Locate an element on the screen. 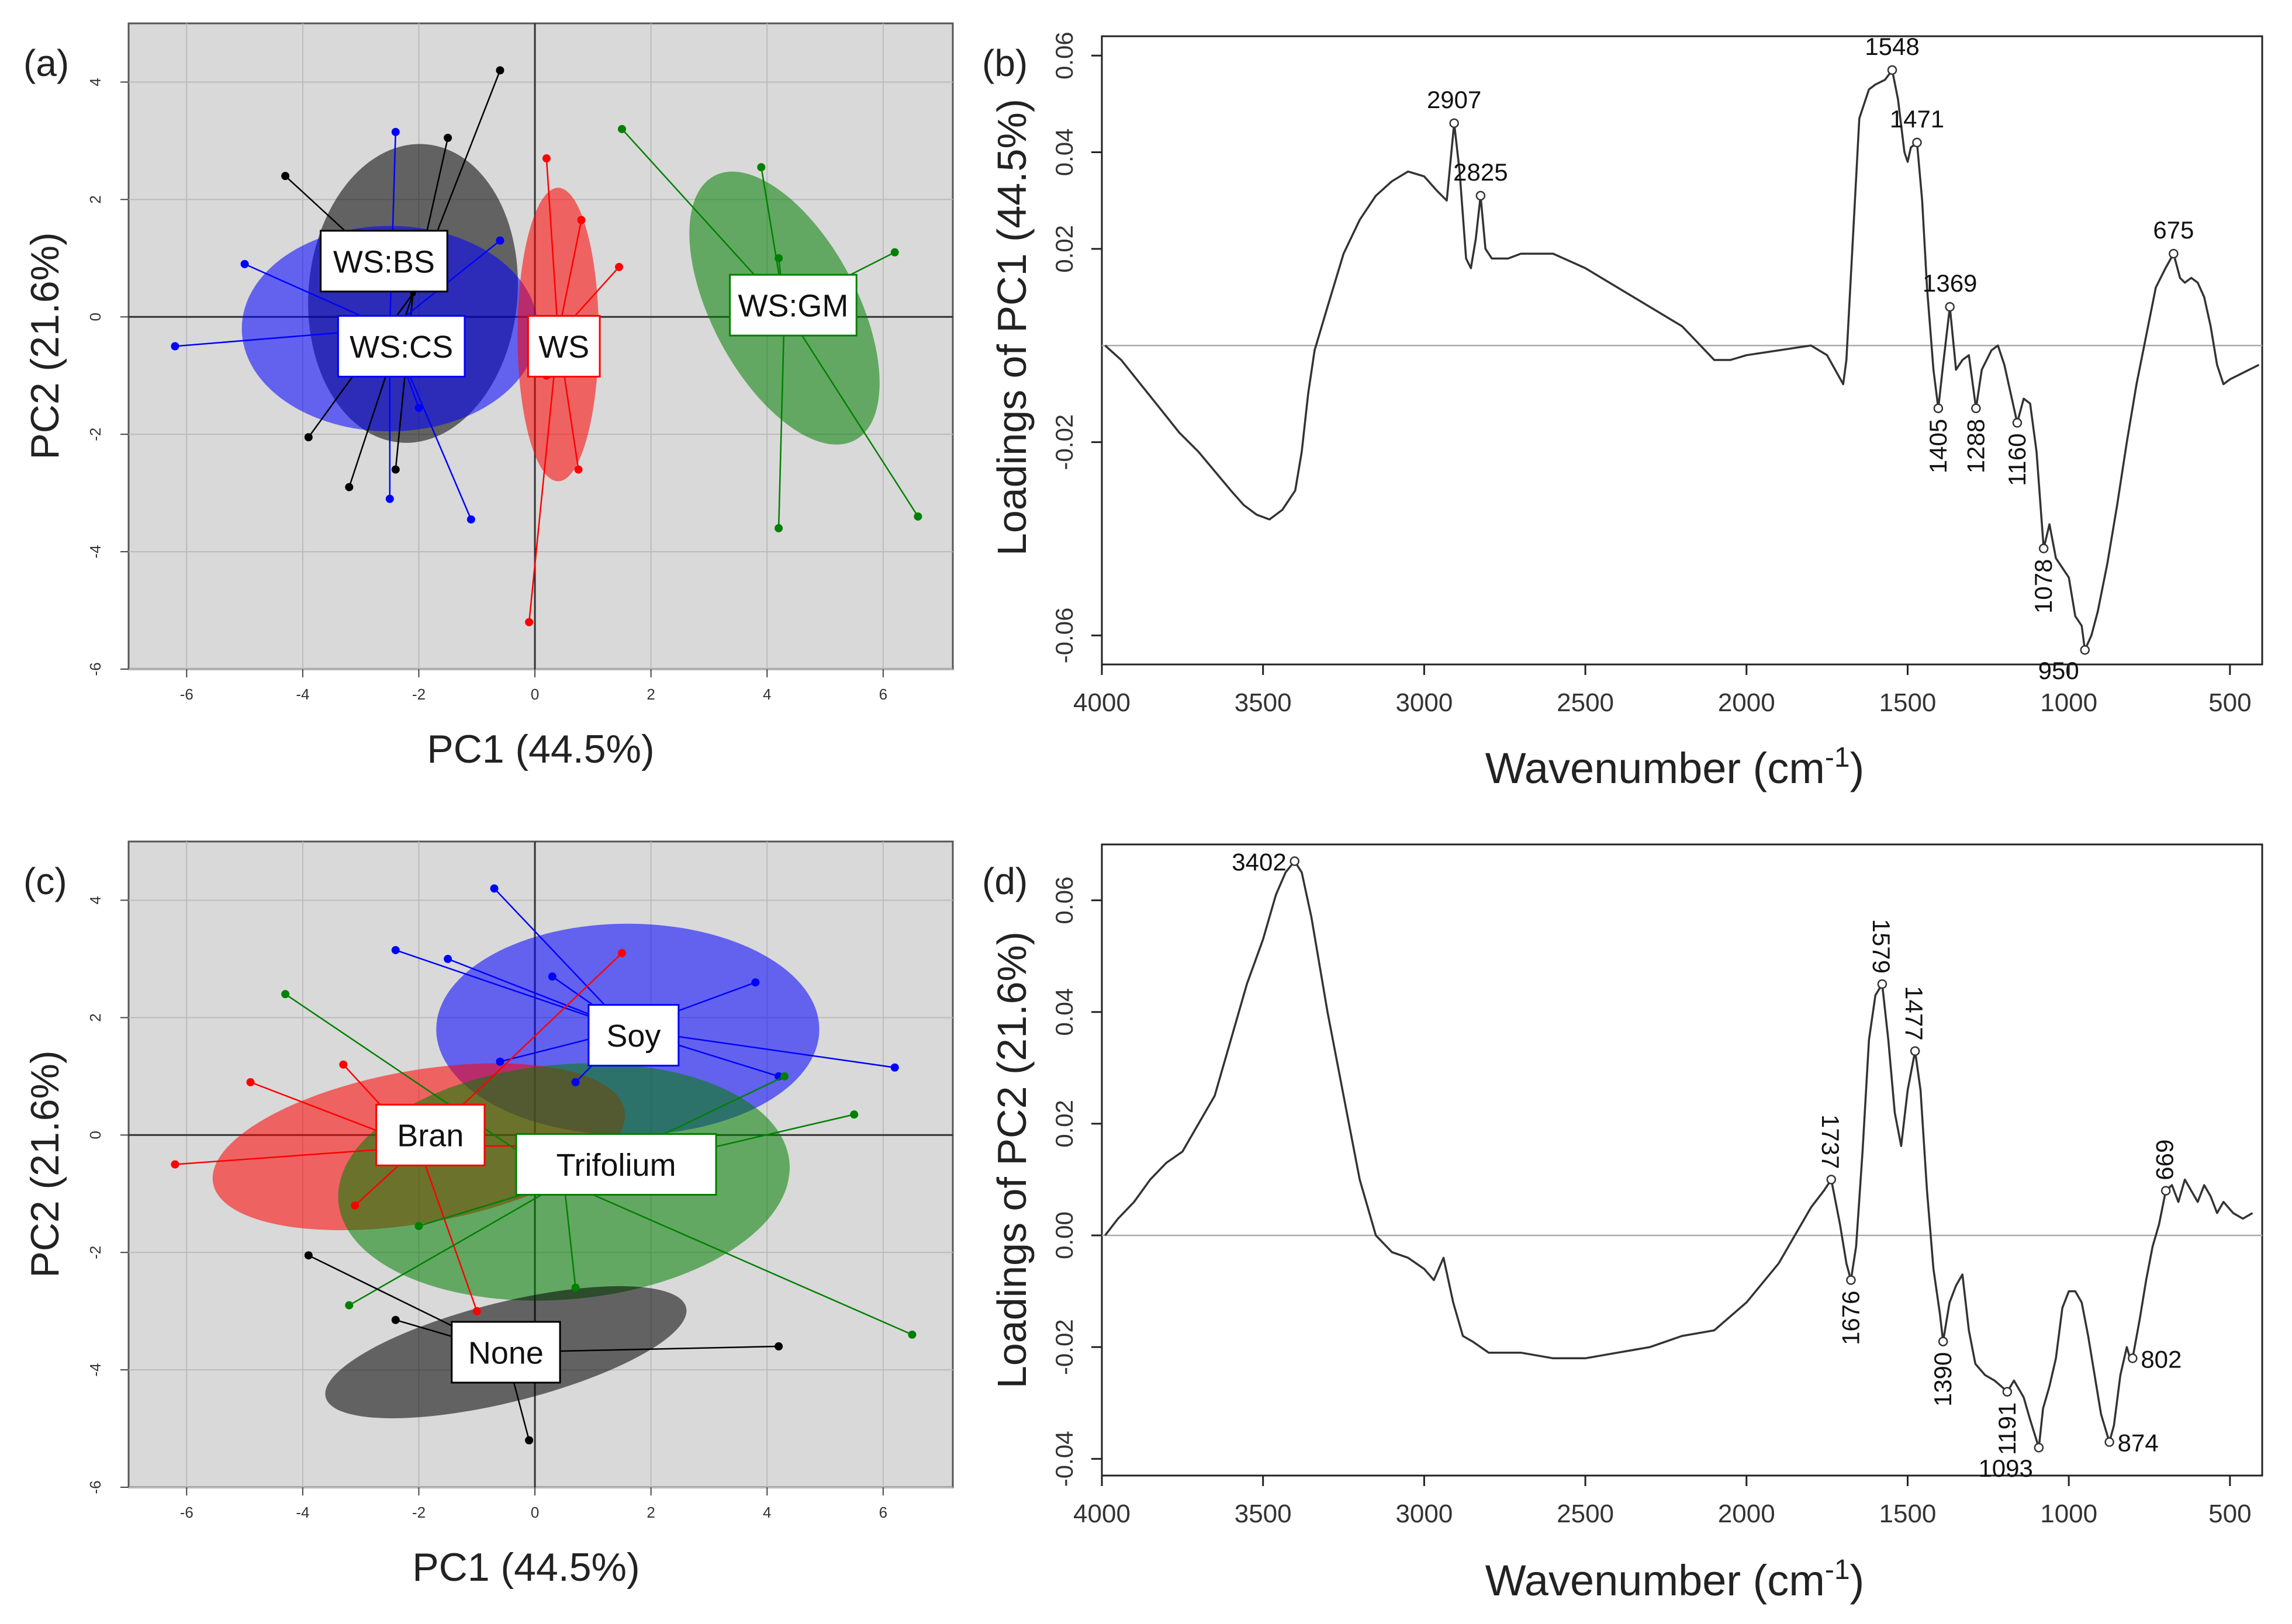 This screenshot has width=2292, height=1624. panel-c-x-axis-label: PC1 (44.5%) is located at coordinates (525, 1568).